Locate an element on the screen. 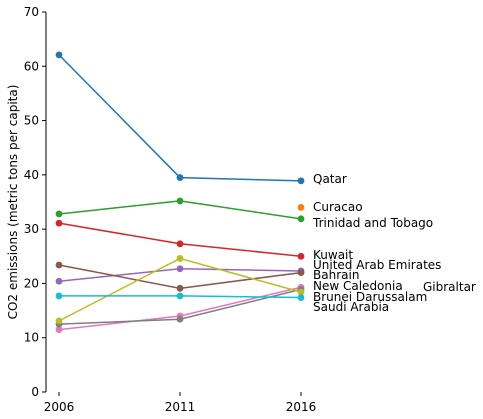 The image size is (483, 419). y-tick-label: 50 is located at coordinates (31, 121).